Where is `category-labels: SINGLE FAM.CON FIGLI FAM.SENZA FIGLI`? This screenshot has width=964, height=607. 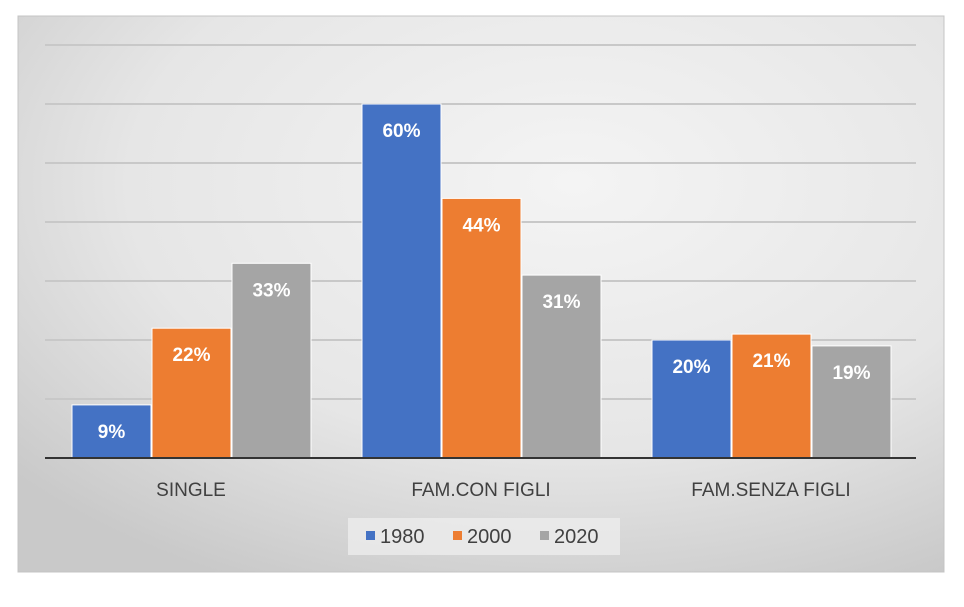
category-labels: SINGLE FAM.CON FIGLI FAM.SENZA FIGLI is located at coordinates (503, 490).